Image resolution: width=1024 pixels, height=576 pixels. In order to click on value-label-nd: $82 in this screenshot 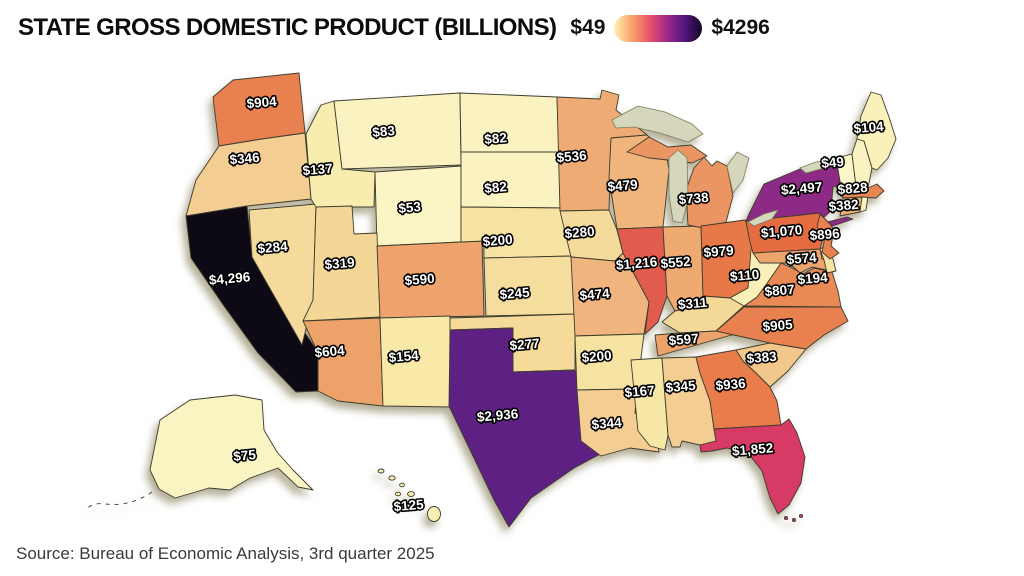, I will do `click(496, 138)`.